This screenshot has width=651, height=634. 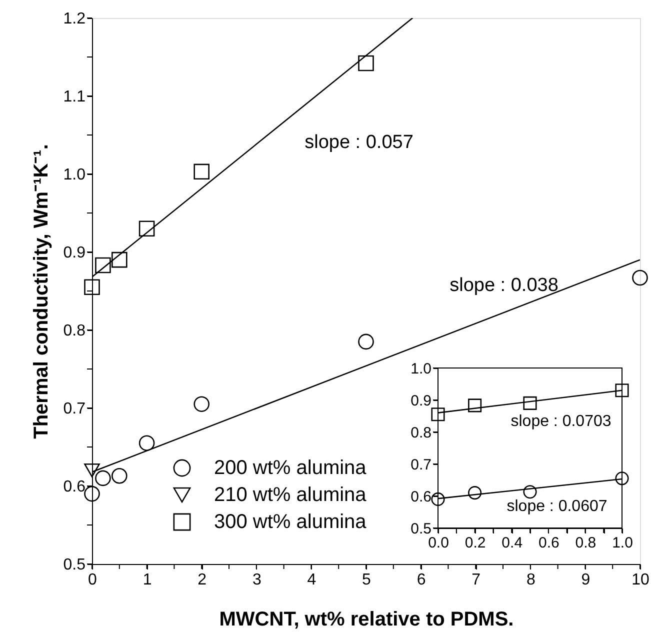 What do you see at coordinates (74, 97) in the screenshot?
I see `y-tick-label: 1.1` at bounding box center [74, 97].